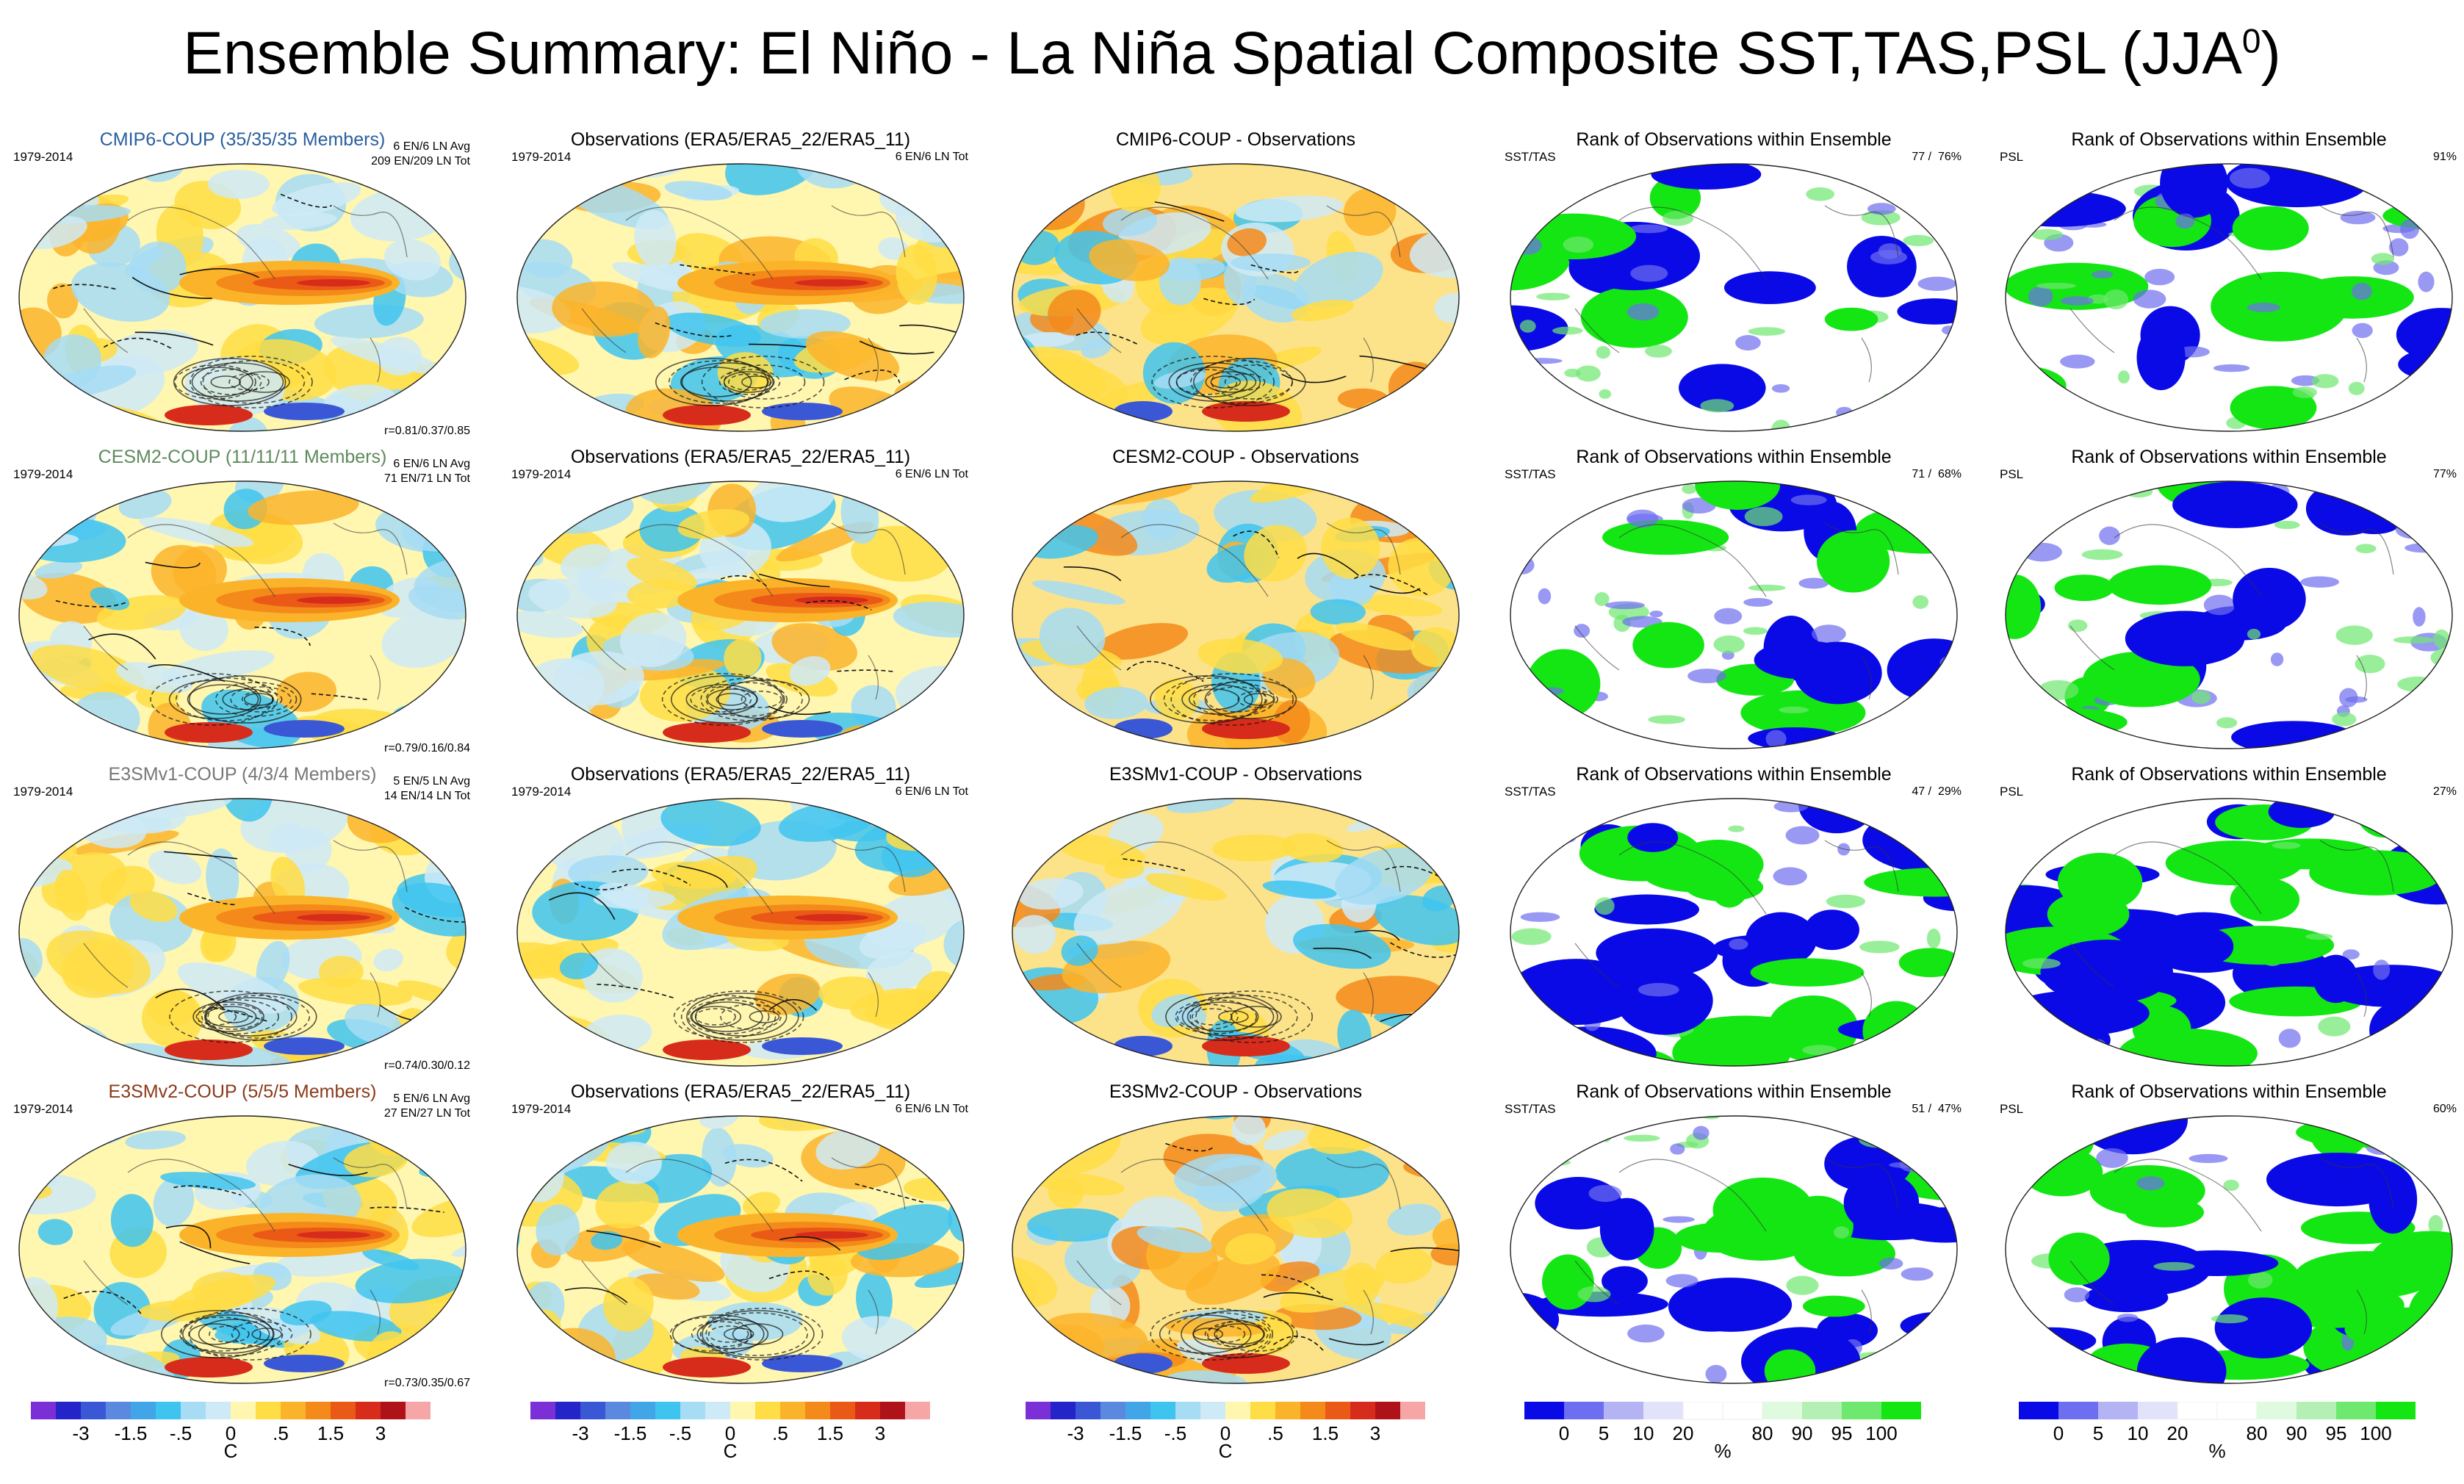 The width and height of the screenshot is (2464, 1484). Describe the element at coordinates (2012, 1109) in the screenshot. I see `variable-label: PSL` at that location.